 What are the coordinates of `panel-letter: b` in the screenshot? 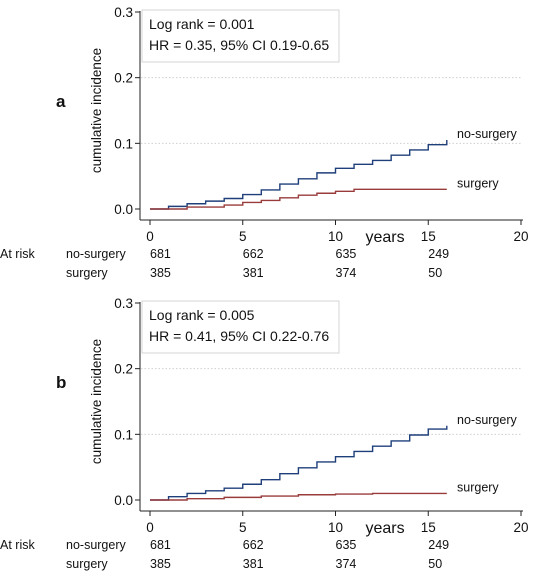 It's located at (61, 382).